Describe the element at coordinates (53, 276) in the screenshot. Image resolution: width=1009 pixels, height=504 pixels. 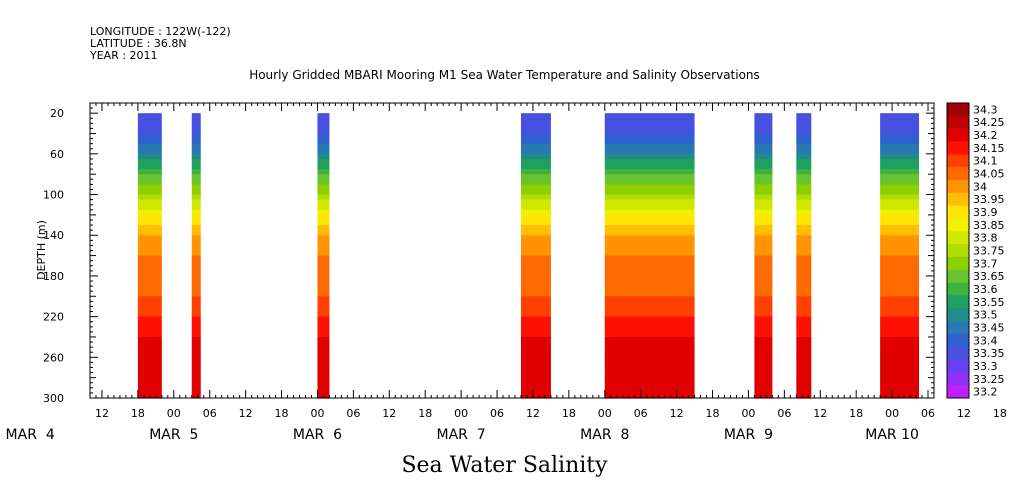
I see `y-tick-label: 180` at that location.